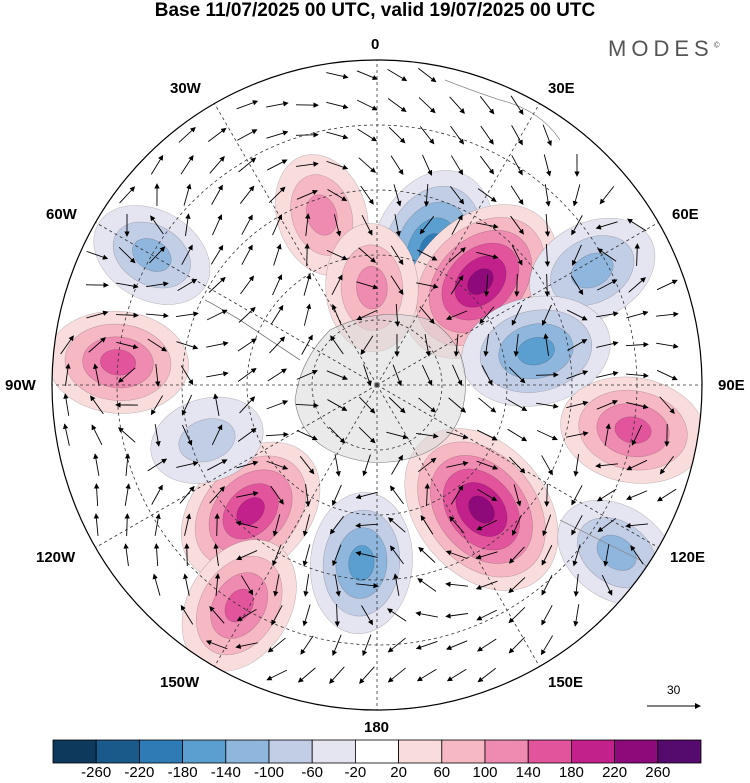 This screenshot has height=783, width=750. What do you see at coordinates (398, 772) in the screenshot?
I see `colorbar-tick: 20` at bounding box center [398, 772].